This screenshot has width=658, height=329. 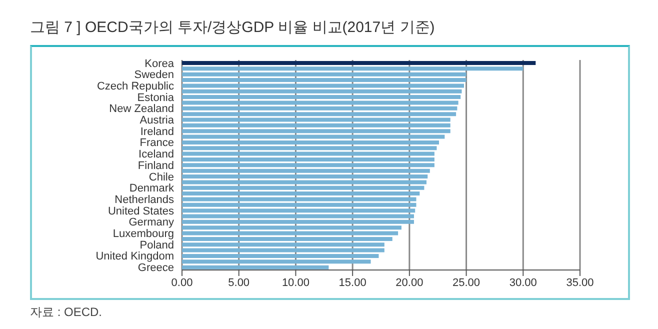 What do you see at coordinates (141, 211) in the screenshot?
I see `y-tick-label: United States` at bounding box center [141, 211].